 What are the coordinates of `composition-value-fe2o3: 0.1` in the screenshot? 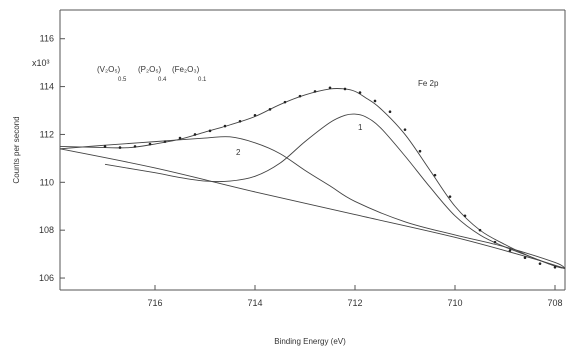 It's located at (202, 80).